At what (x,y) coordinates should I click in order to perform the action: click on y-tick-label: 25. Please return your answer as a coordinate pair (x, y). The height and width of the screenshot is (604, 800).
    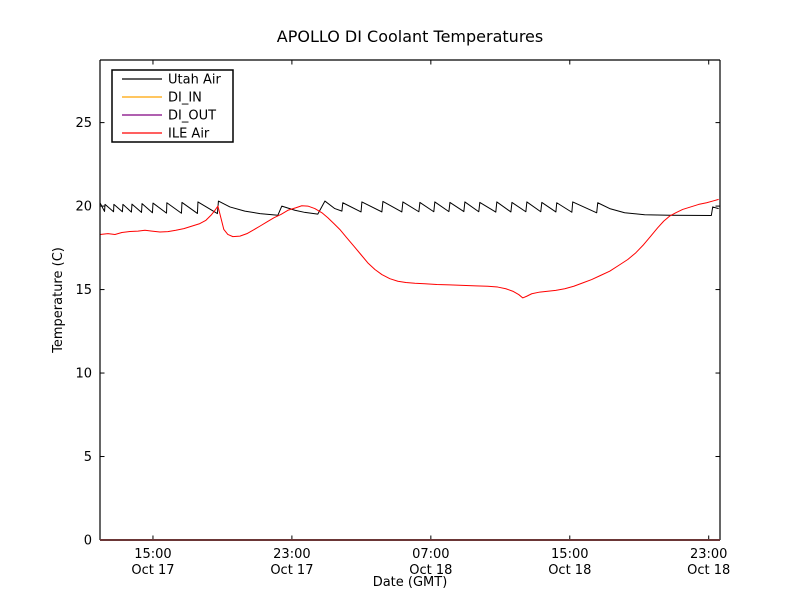
    Looking at the image, I should click on (83, 123).